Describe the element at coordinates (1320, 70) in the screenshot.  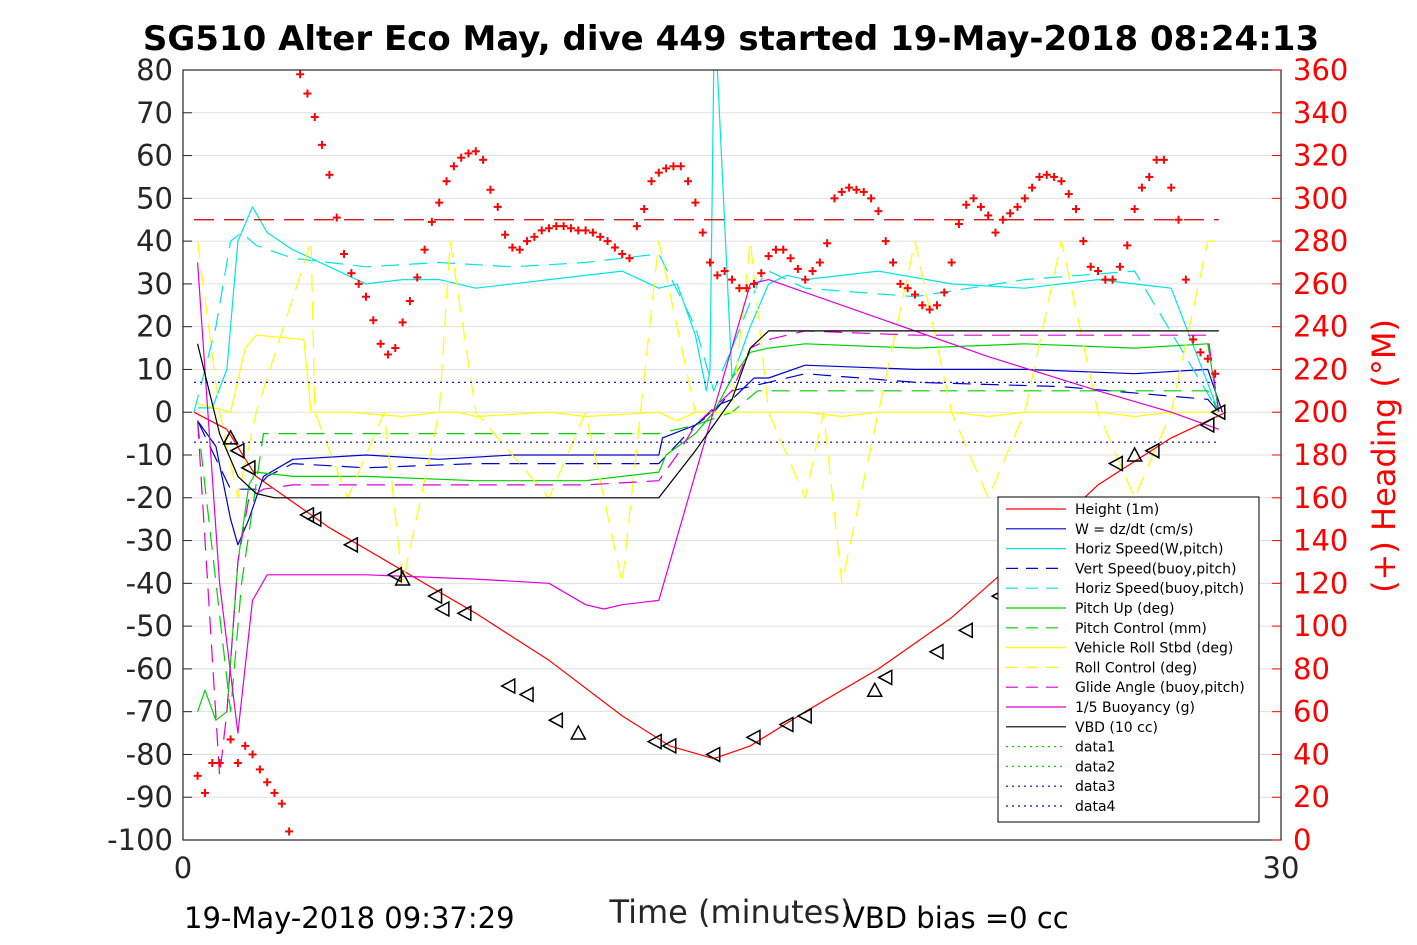
I see `right-tick-label: 360` at that location.